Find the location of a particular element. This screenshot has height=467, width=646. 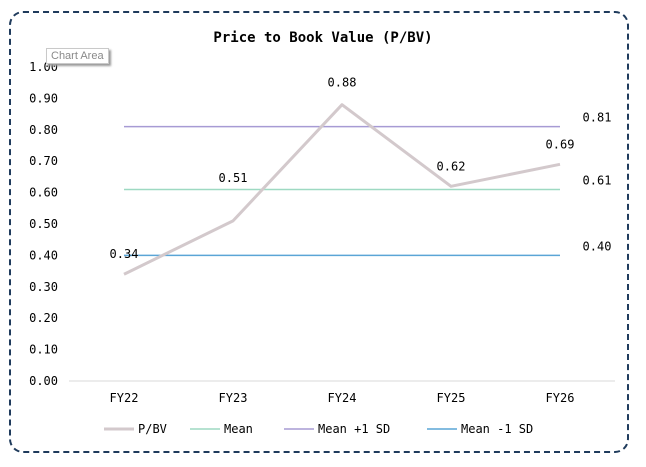

x-tick-label: FY25 is located at coordinates (451, 398).